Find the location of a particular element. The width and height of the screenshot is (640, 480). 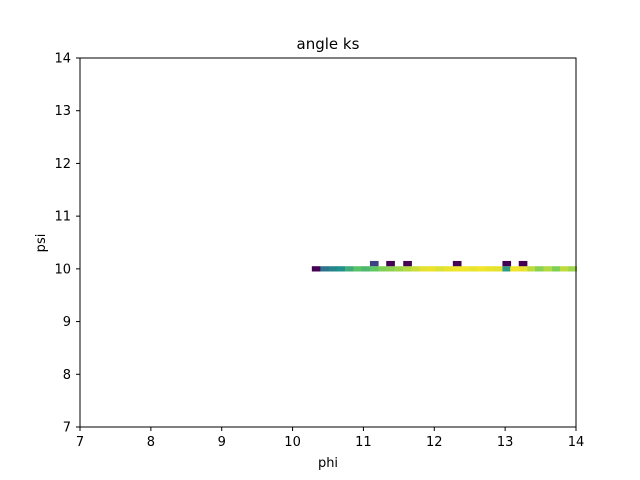

x-tick-label: 9 is located at coordinates (222, 442).